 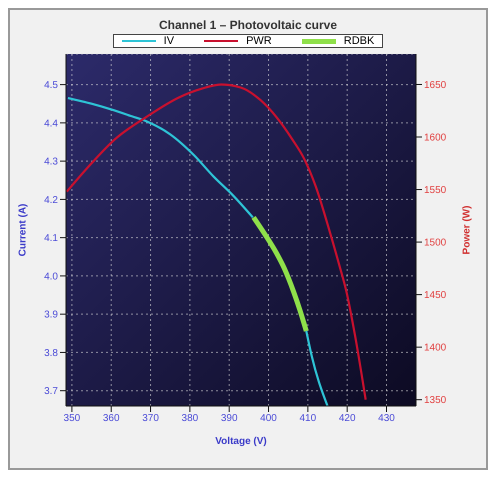 What do you see at coordinates (51, 200) in the screenshot?
I see `y-tick-label: 4.2` at bounding box center [51, 200].